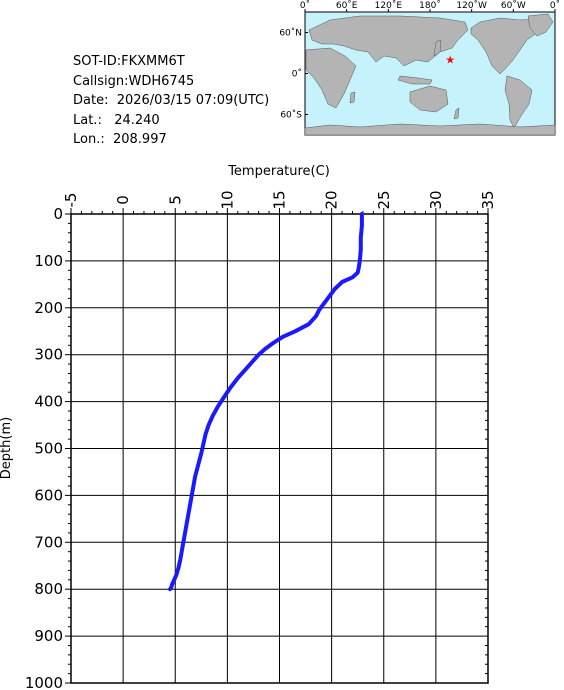  Describe the element at coordinates (48, 261) in the screenshot. I see `y-tick-label: 100` at that location.